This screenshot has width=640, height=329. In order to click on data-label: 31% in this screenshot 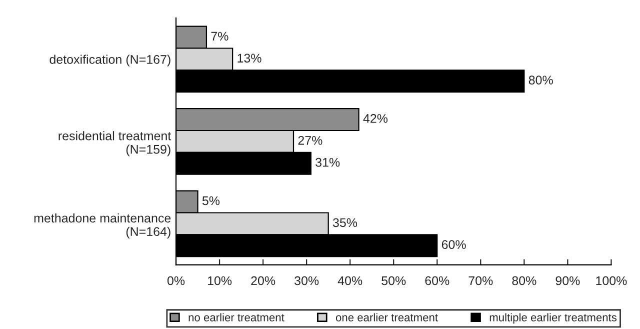, I will do `click(328, 162)`.